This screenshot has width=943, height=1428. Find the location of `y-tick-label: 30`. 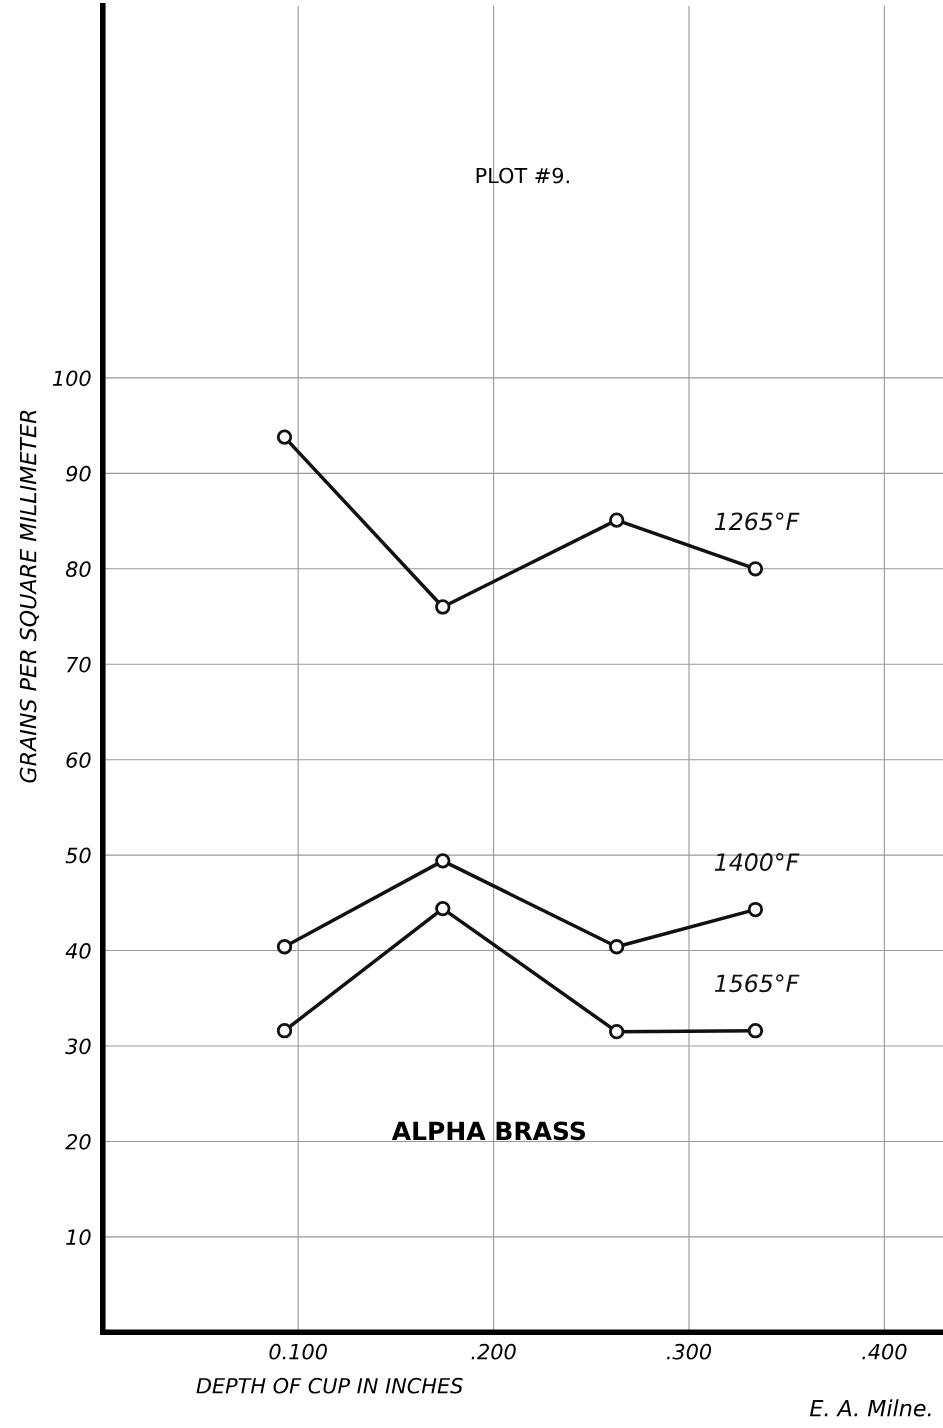

y-tick-label: 30 is located at coordinates (78, 1046).